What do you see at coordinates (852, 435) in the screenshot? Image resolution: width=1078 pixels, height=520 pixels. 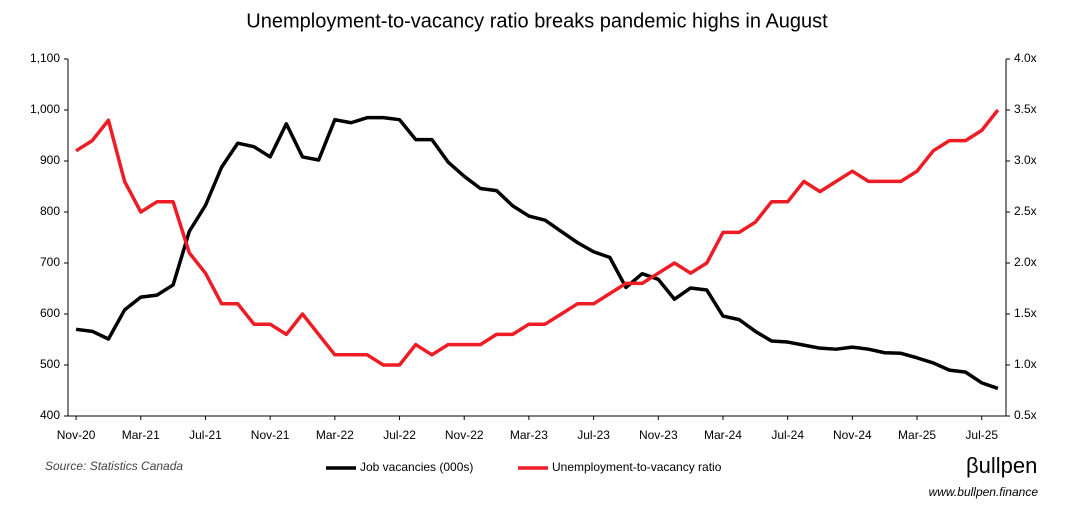 I see `x-tick-label: Nov-24` at bounding box center [852, 435].